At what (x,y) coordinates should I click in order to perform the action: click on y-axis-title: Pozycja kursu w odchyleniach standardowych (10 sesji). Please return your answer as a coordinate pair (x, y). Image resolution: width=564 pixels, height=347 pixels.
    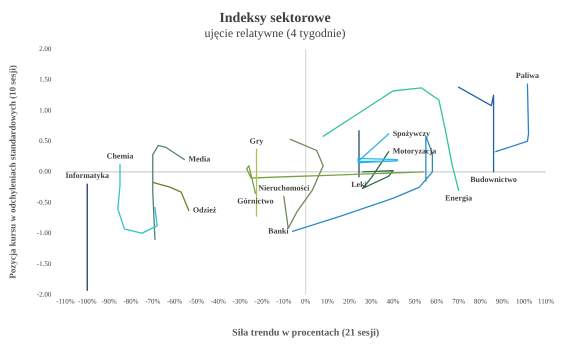
    Looking at the image, I should click on (13, 172).